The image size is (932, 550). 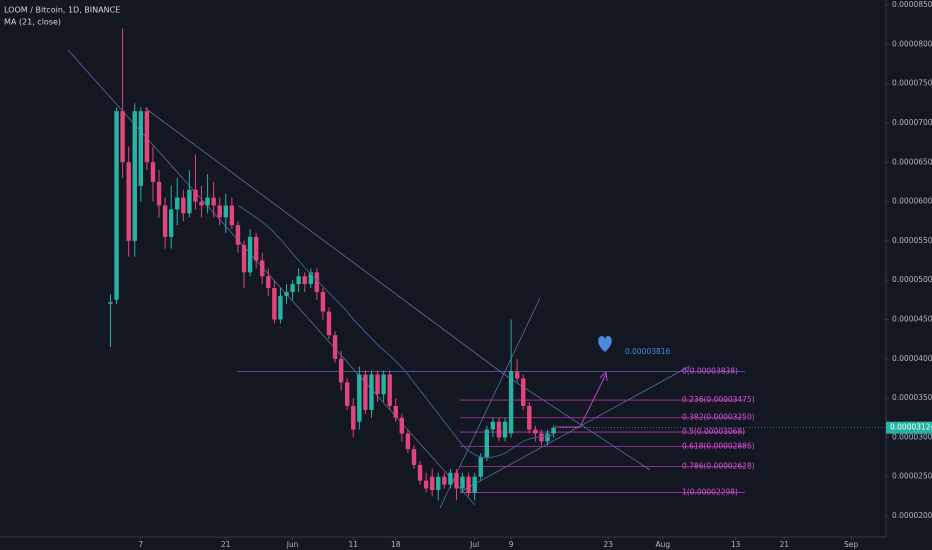 I want to click on trendline, so click(x=575, y=429).